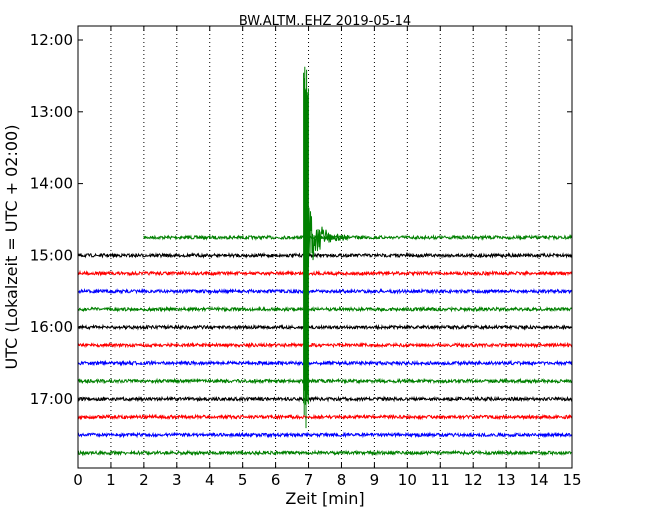 Image resolution: width=650 pixels, height=524 pixels. Describe the element at coordinates (506, 480) in the screenshot. I see `x-tick-label-13: 13` at that location.